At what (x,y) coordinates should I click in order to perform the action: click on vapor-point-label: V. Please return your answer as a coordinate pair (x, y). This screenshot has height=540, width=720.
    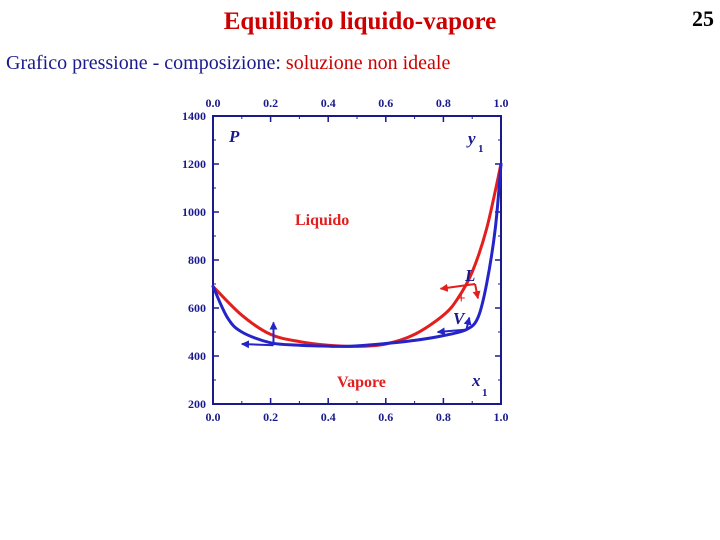
    Looking at the image, I should click on (459, 318).